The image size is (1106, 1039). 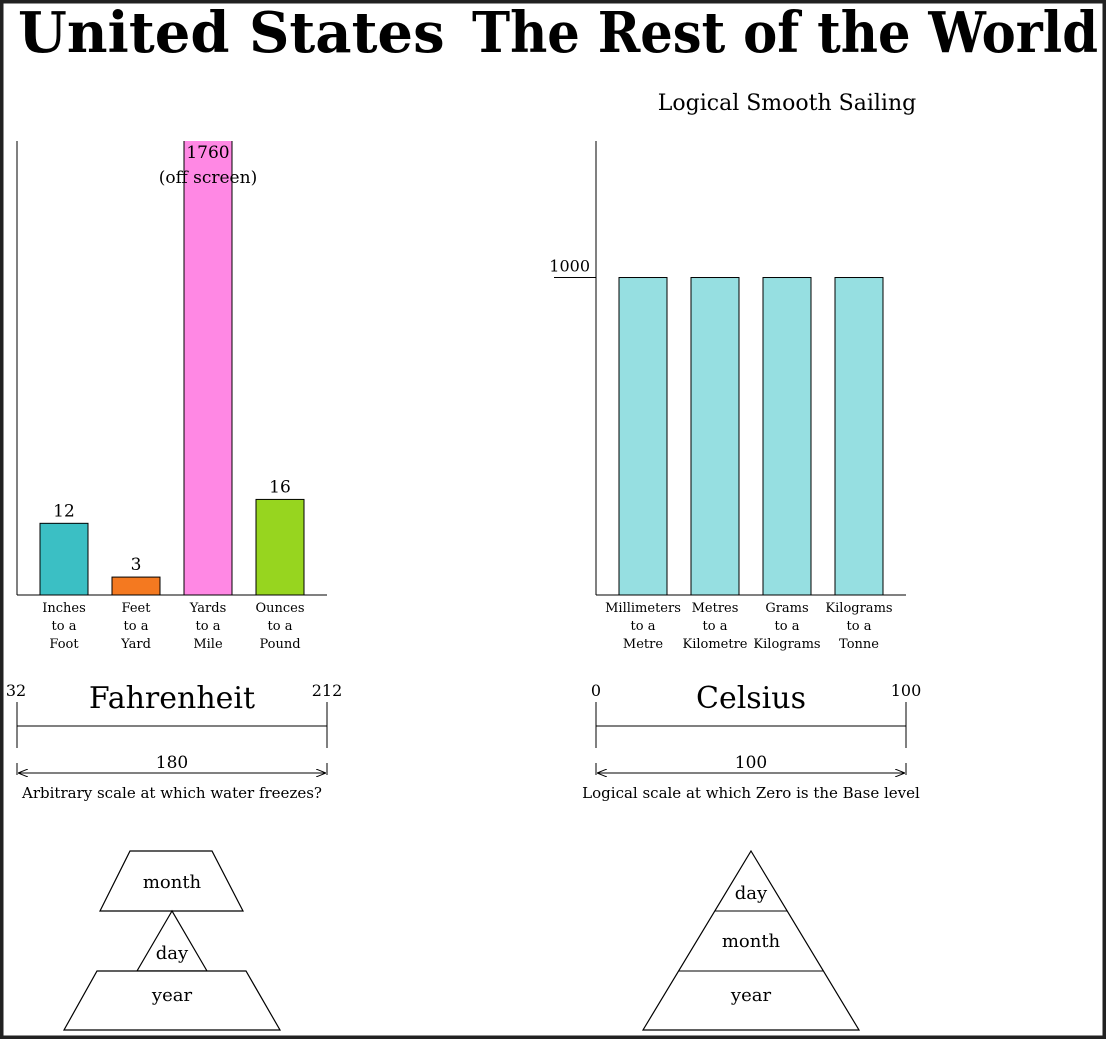 What do you see at coordinates (208, 608) in the screenshot?
I see `x-tick-label: Yards` at bounding box center [208, 608].